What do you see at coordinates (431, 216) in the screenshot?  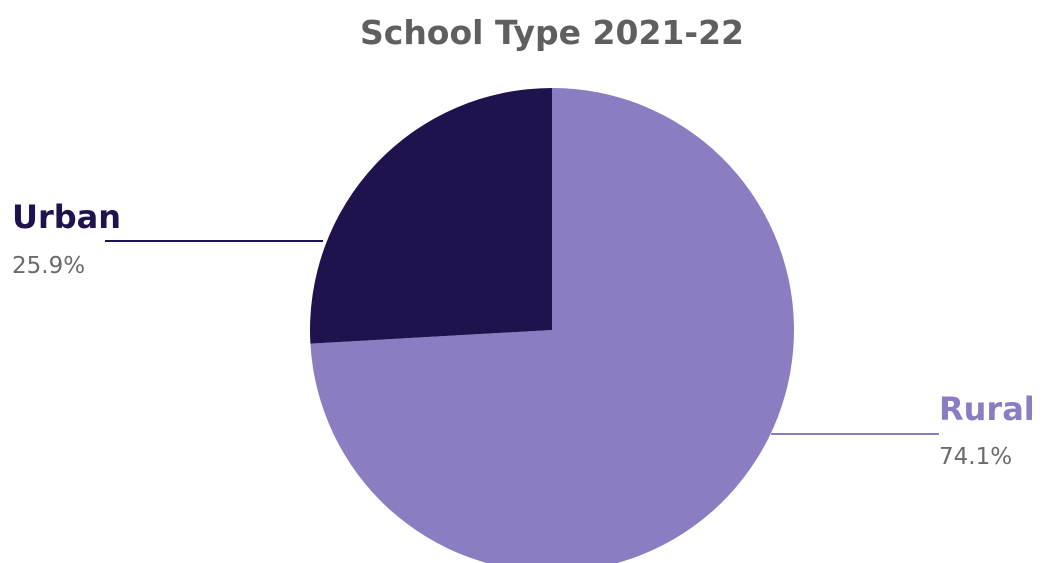 I see `pie-slice-urban` at bounding box center [431, 216].